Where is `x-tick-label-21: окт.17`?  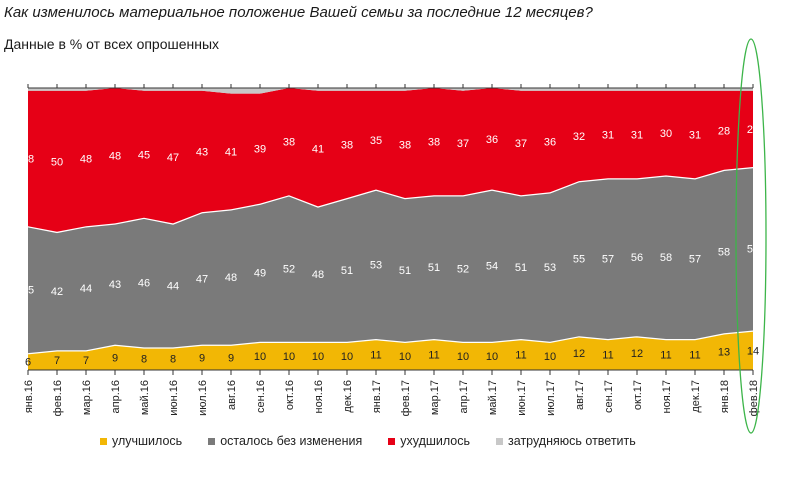 x-tick-label-21: окт.17 is located at coordinates (638, 395).